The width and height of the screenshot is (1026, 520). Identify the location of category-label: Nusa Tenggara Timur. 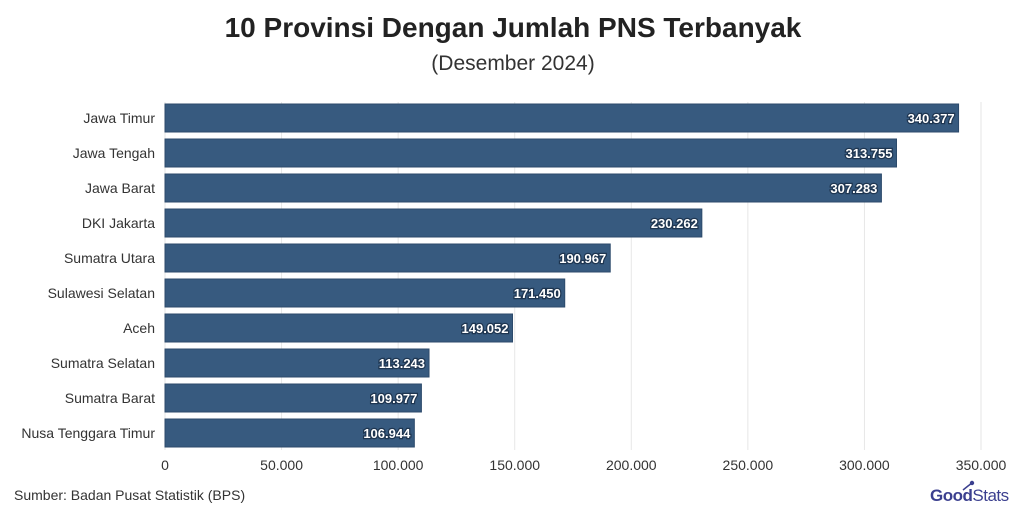
(88, 433).